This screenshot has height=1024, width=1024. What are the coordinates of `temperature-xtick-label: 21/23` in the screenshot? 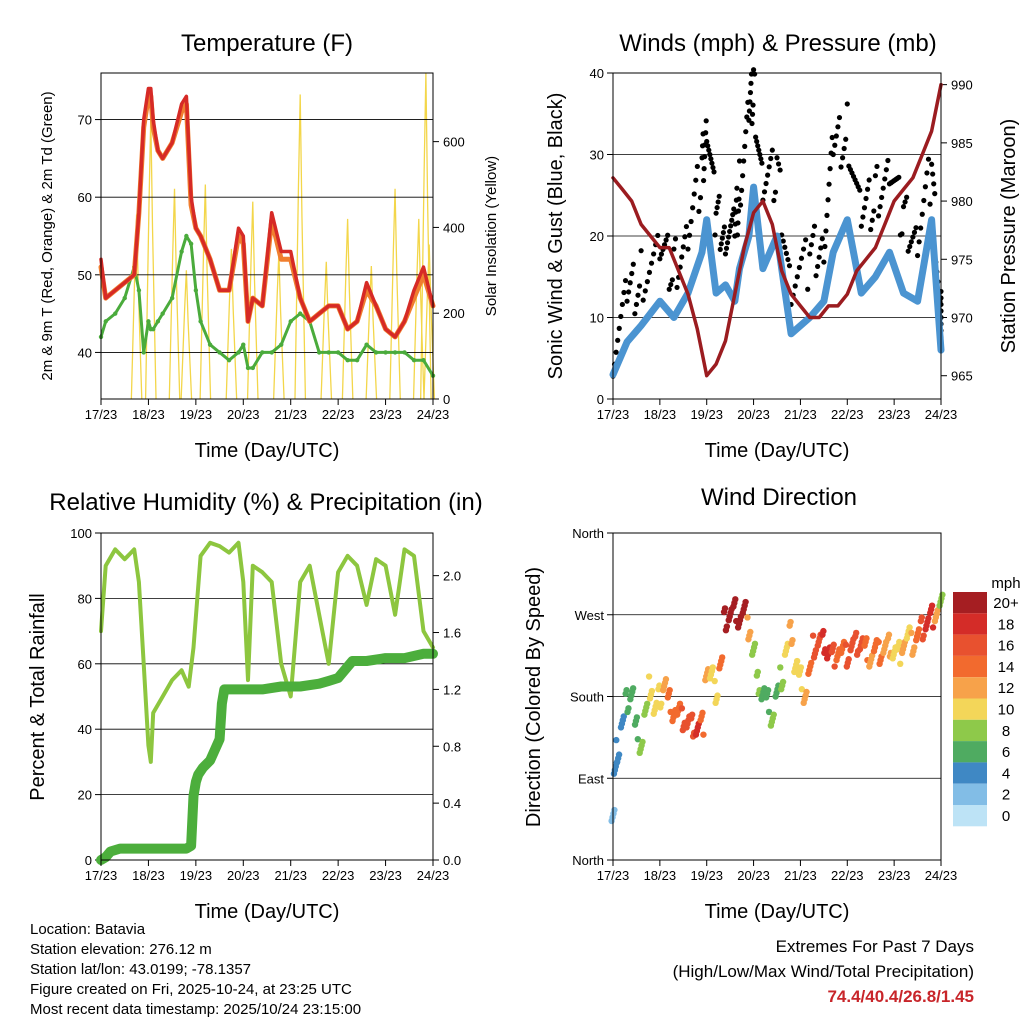 It's located at (290, 414).